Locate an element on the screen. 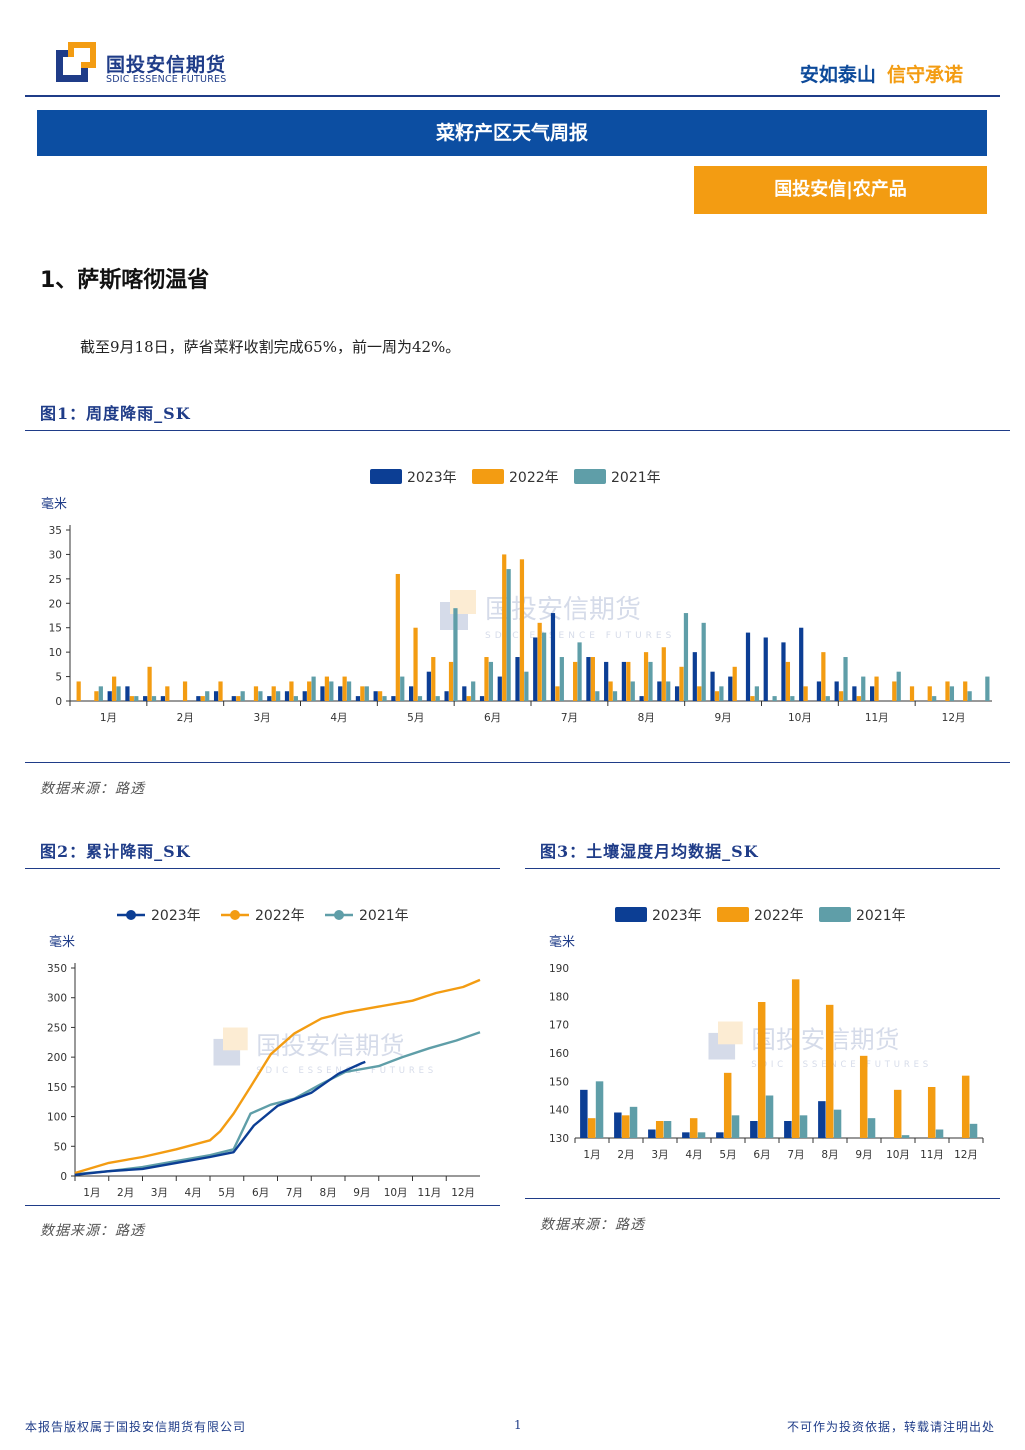 The image size is (1025, 1450). y-tick-label: 200 is located at coordinates (57, 1058).